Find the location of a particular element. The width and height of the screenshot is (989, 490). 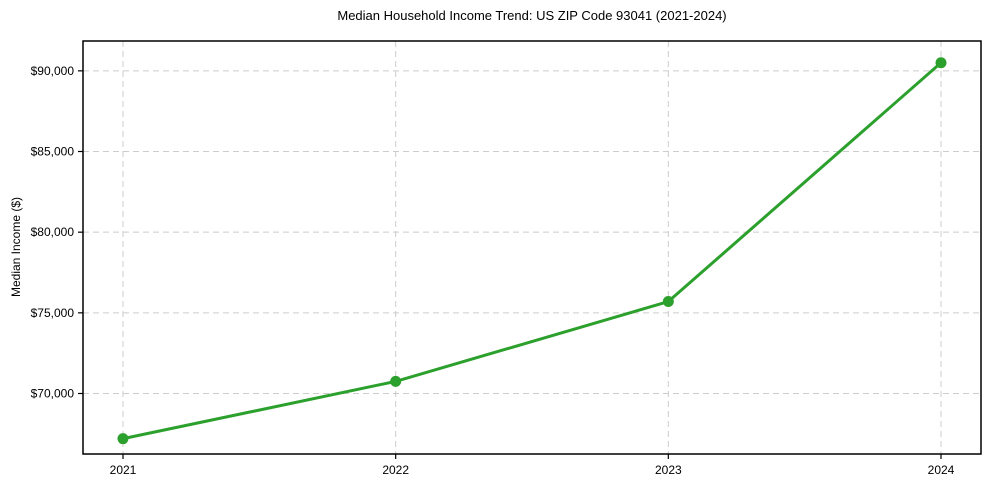

x-tick-label: 2021 is located at coordinates (123, 470).